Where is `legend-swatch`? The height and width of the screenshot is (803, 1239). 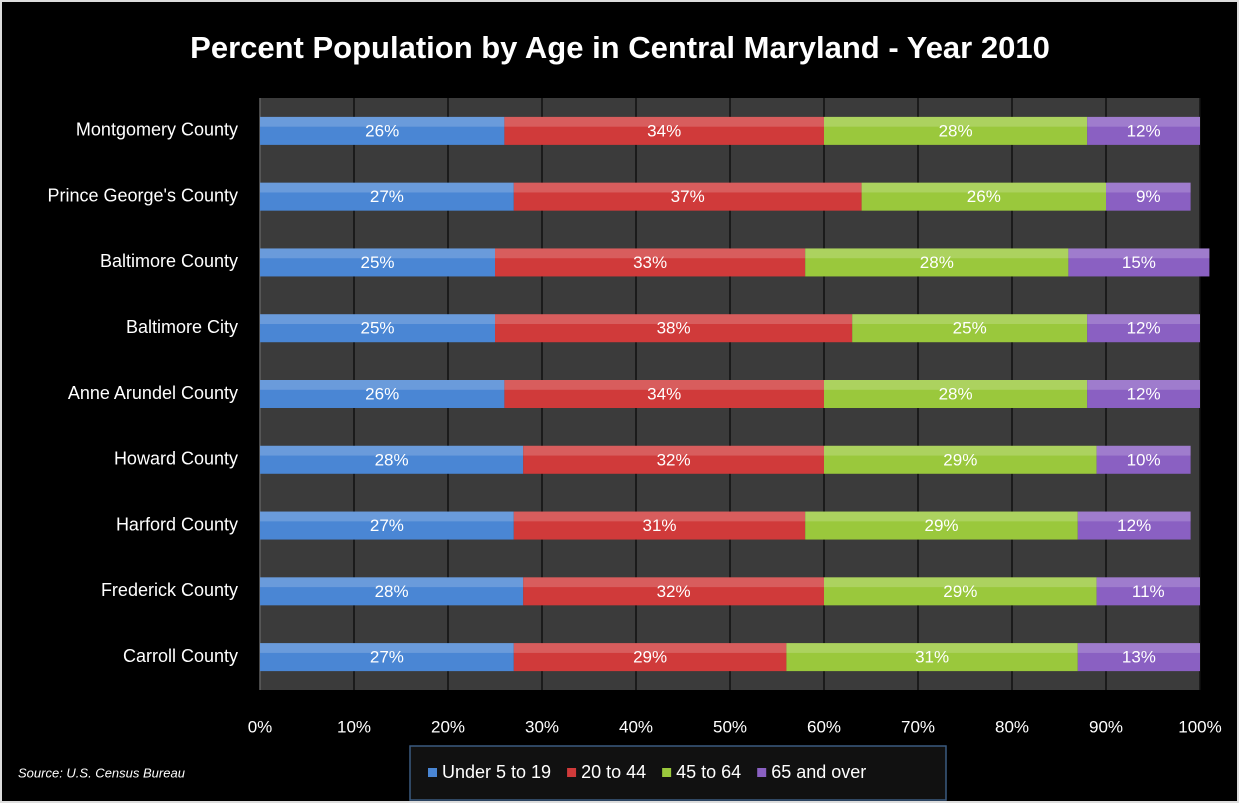
legend-swatch is located at coordinates (432, 772).